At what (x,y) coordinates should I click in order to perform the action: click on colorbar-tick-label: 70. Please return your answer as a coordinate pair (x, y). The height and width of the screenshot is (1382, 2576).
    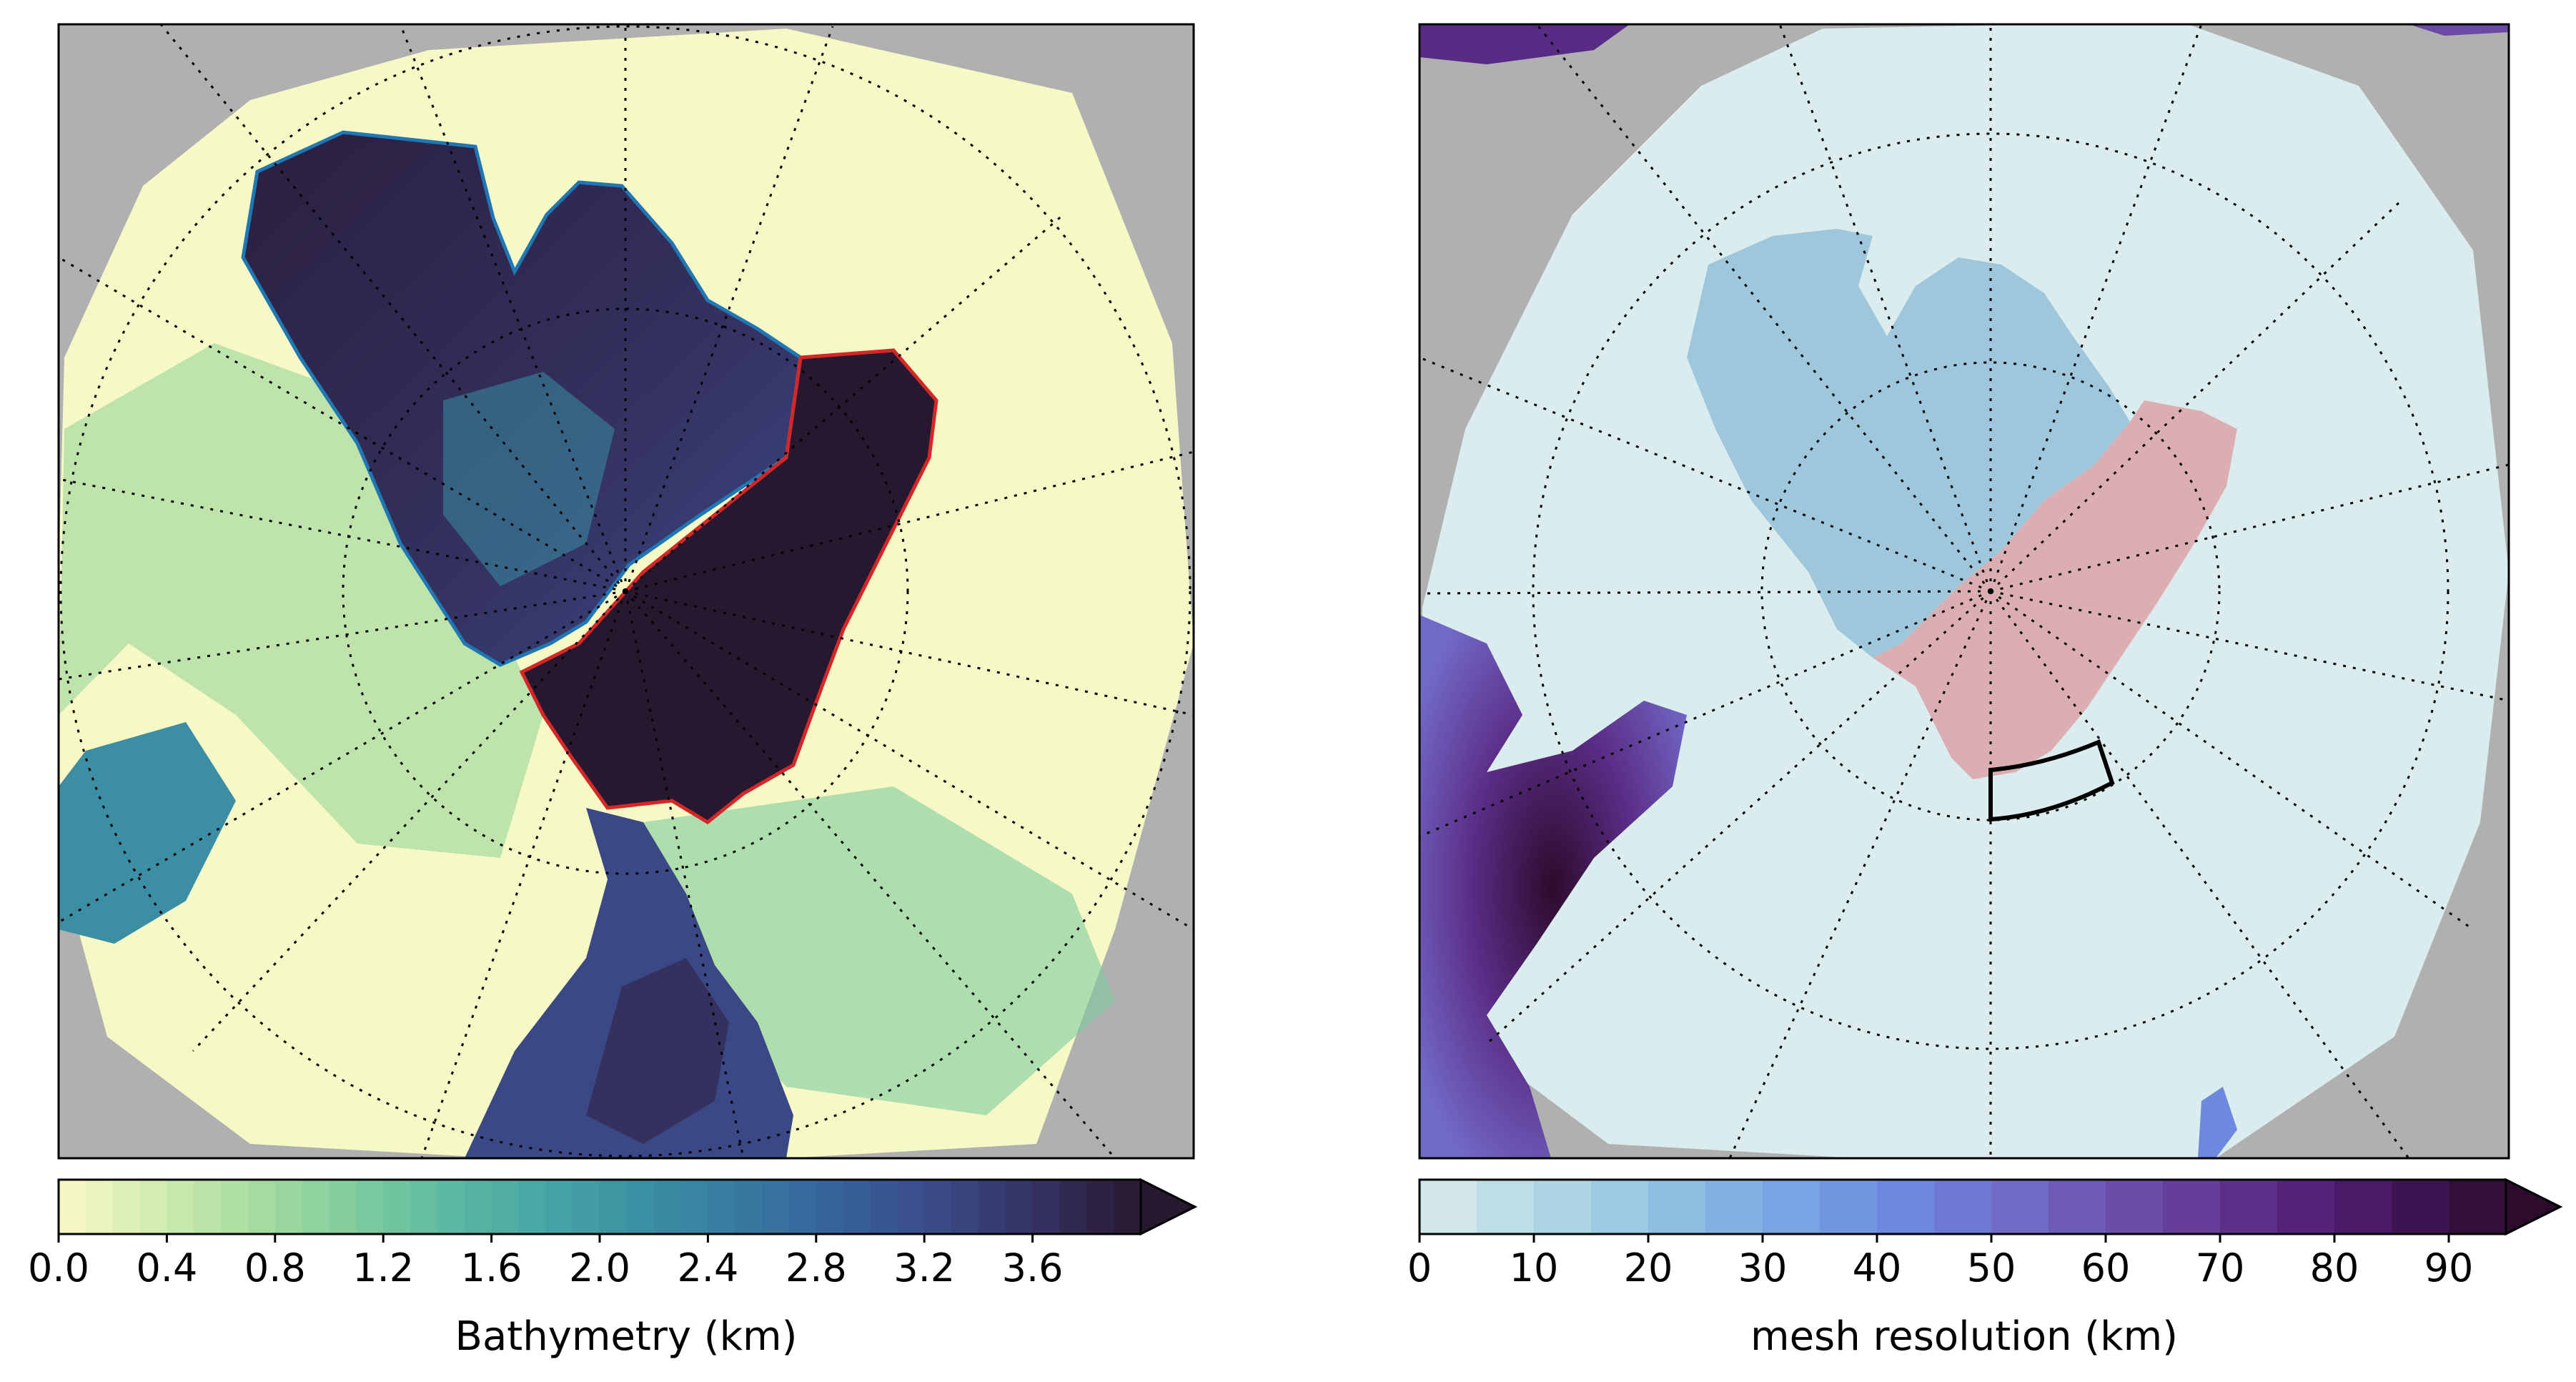
    Looking at the image, I should click on (2221, 1267).